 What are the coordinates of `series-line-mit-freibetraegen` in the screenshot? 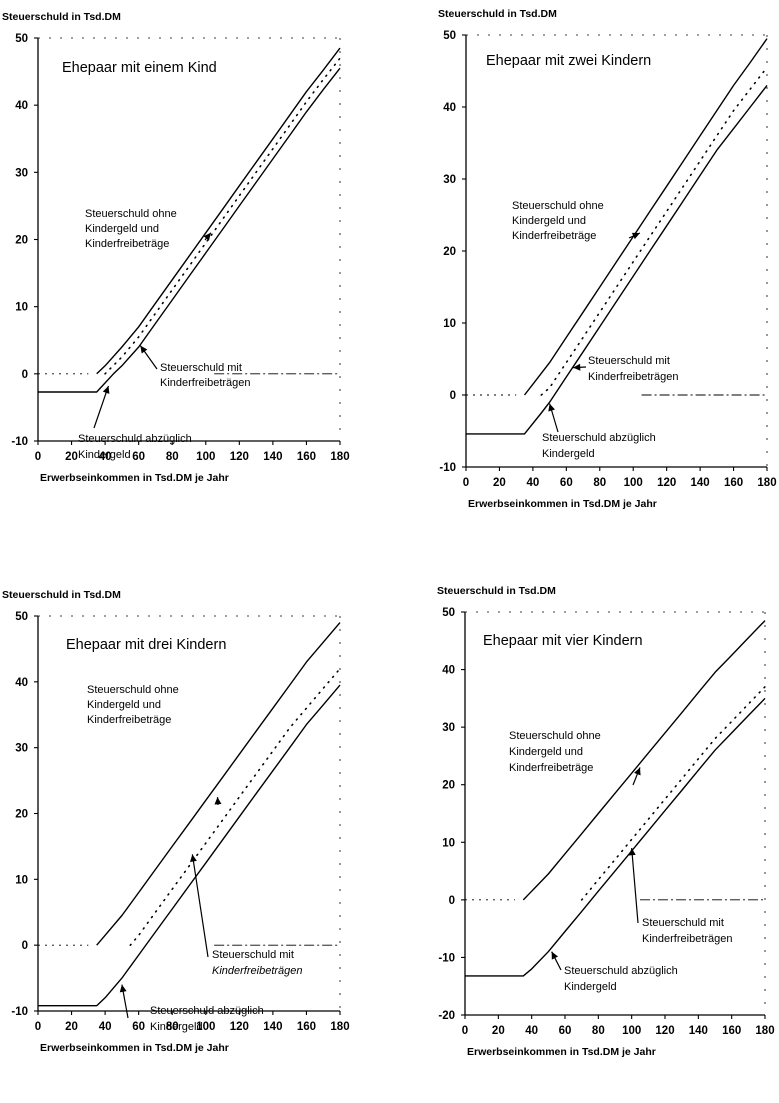 It's located at (673, 793).